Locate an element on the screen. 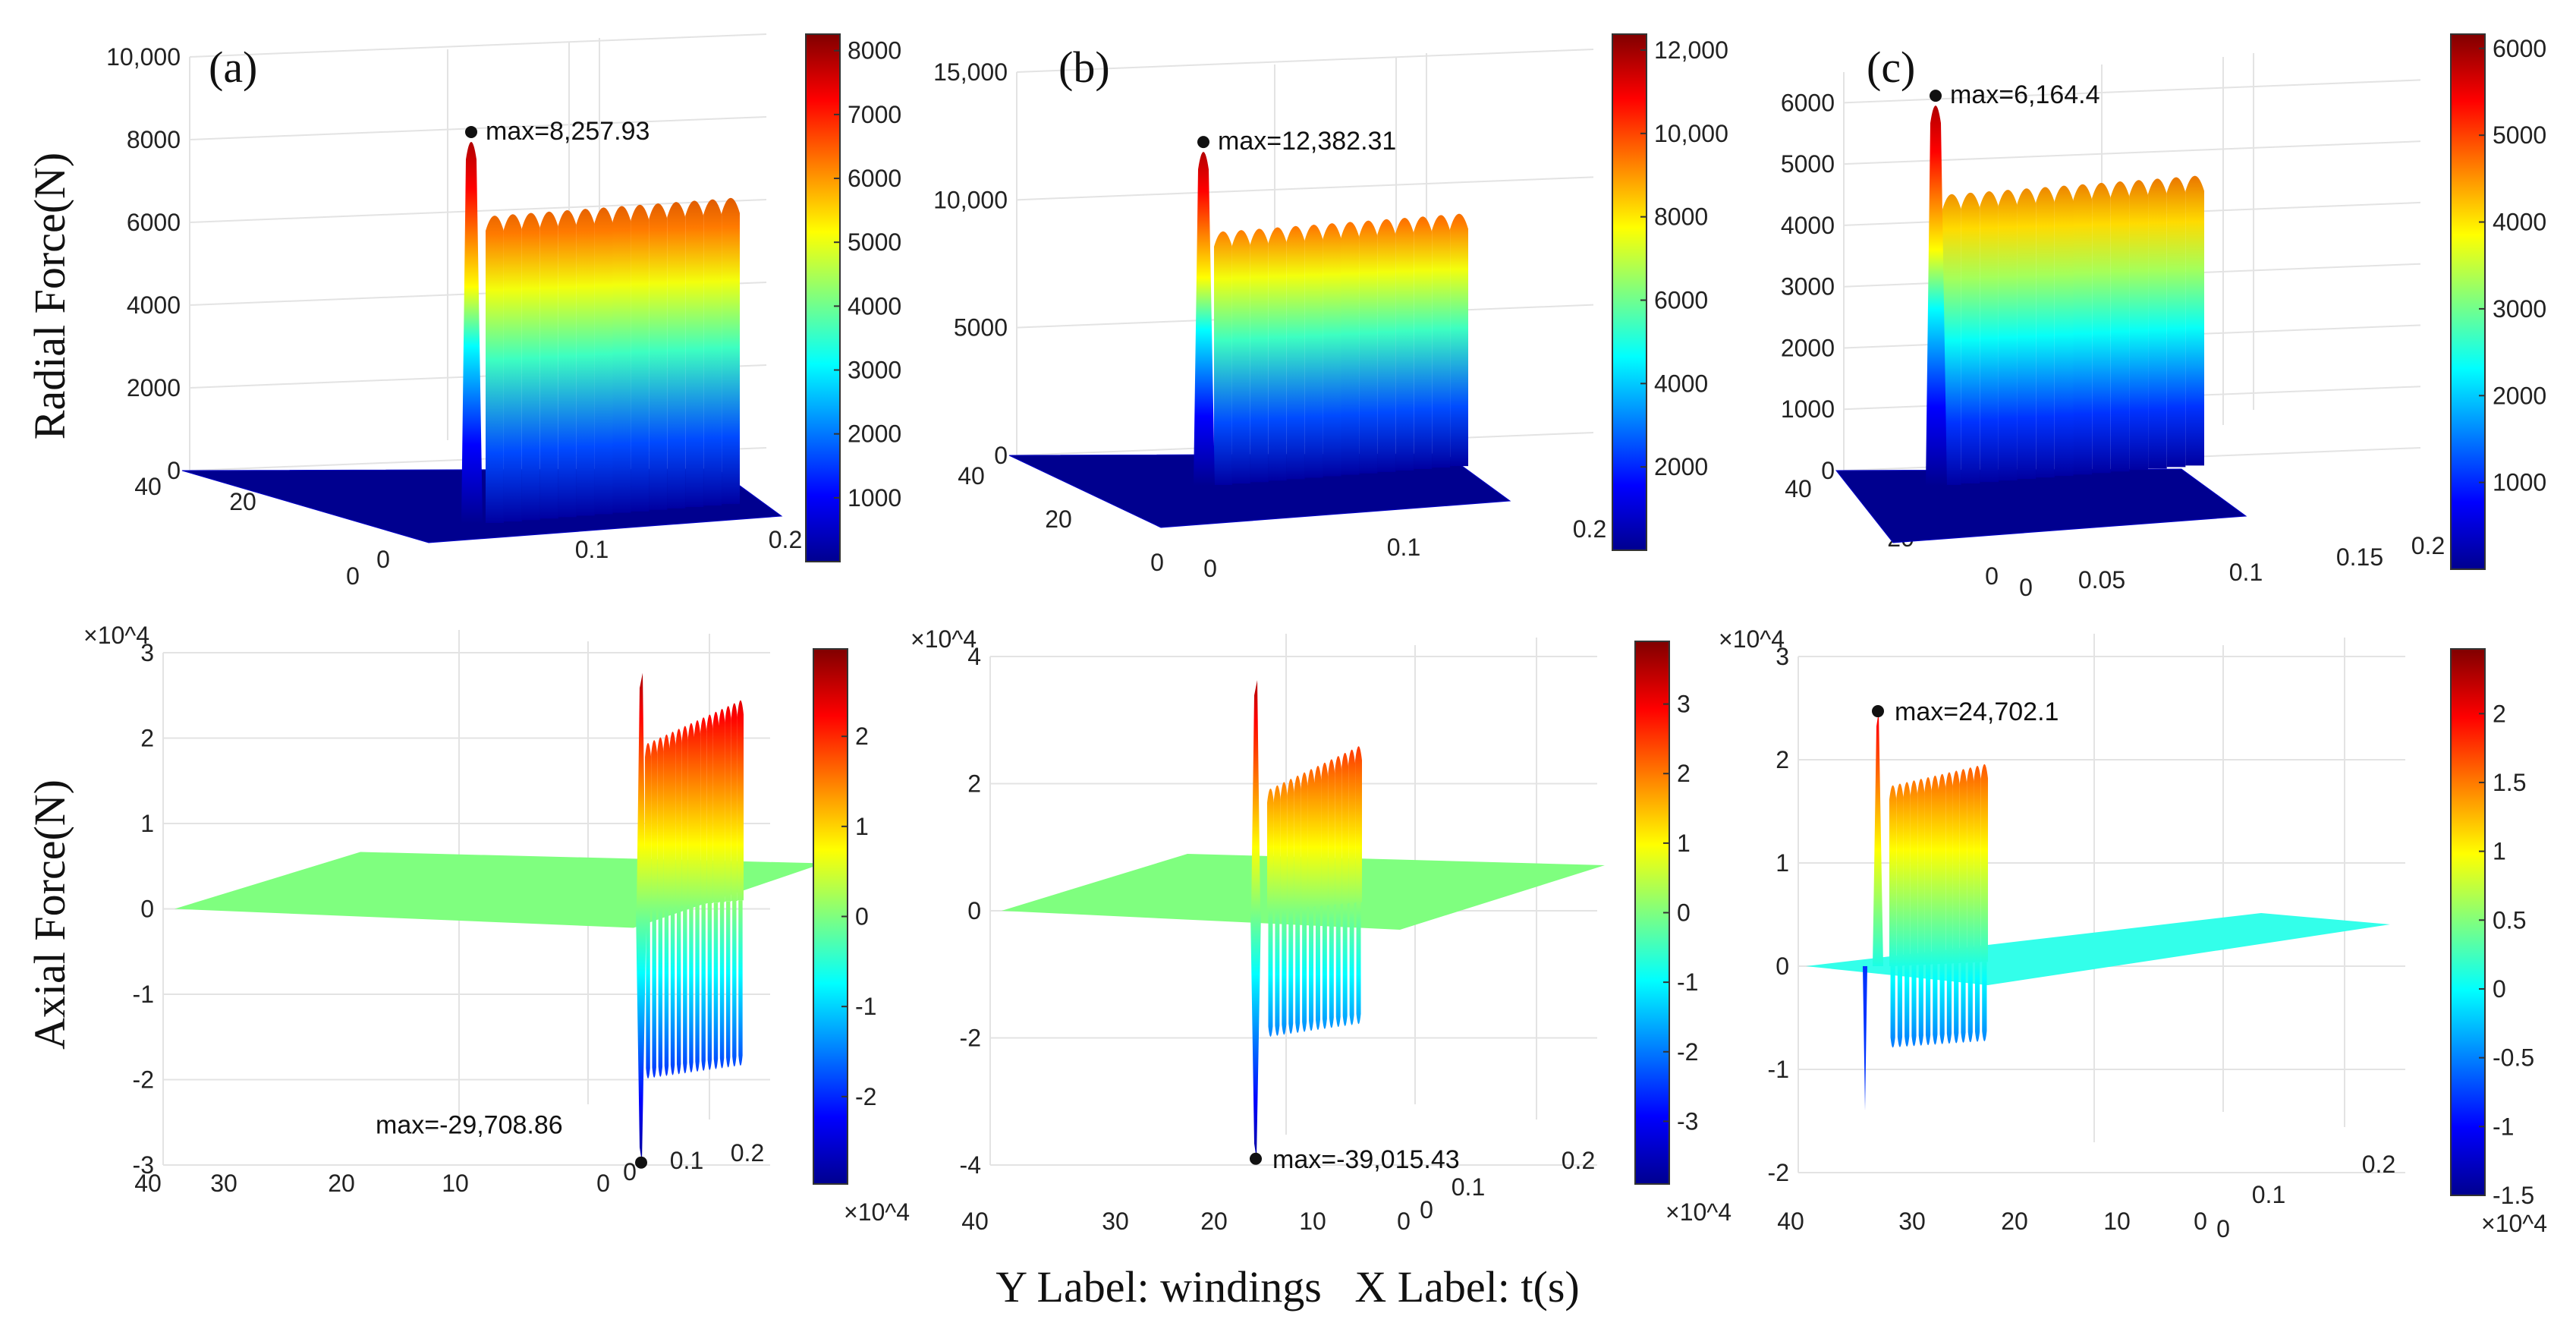 The image size is (2576, 1332). colorbar-tick-label: 12,000 is located at coordinates (1691, 50).